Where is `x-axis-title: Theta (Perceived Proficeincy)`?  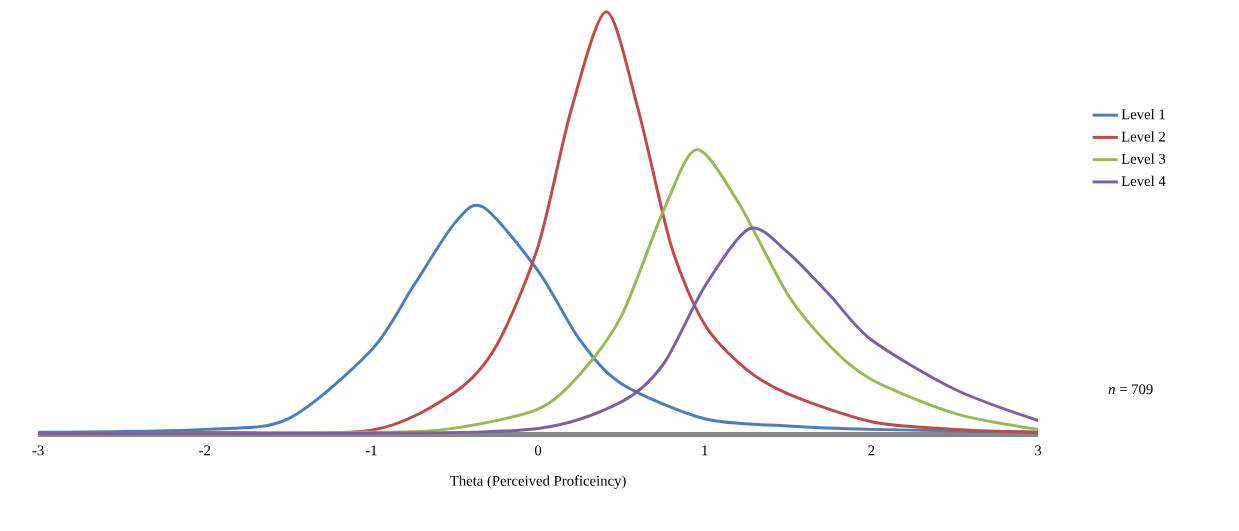
x-axis-title: Theta (Perceived Proficeincy) is located at coordinates (538, 482).